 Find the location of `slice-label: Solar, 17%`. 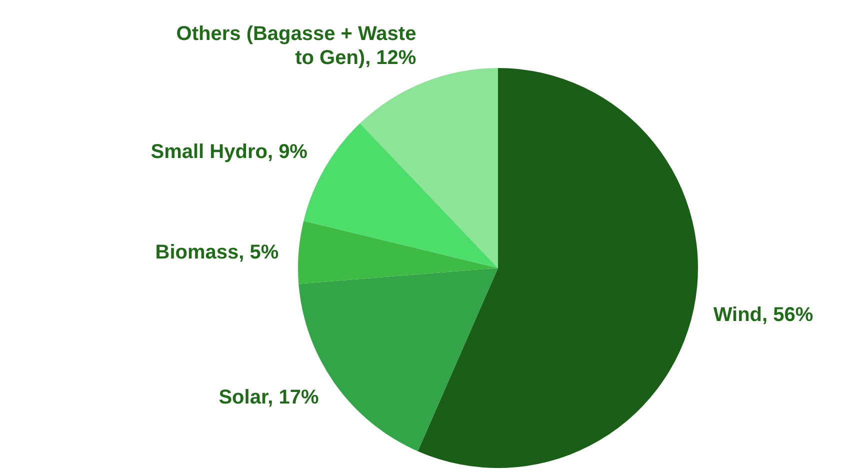

slice-label: Solar, 17% is located at coordinates (269, 397).